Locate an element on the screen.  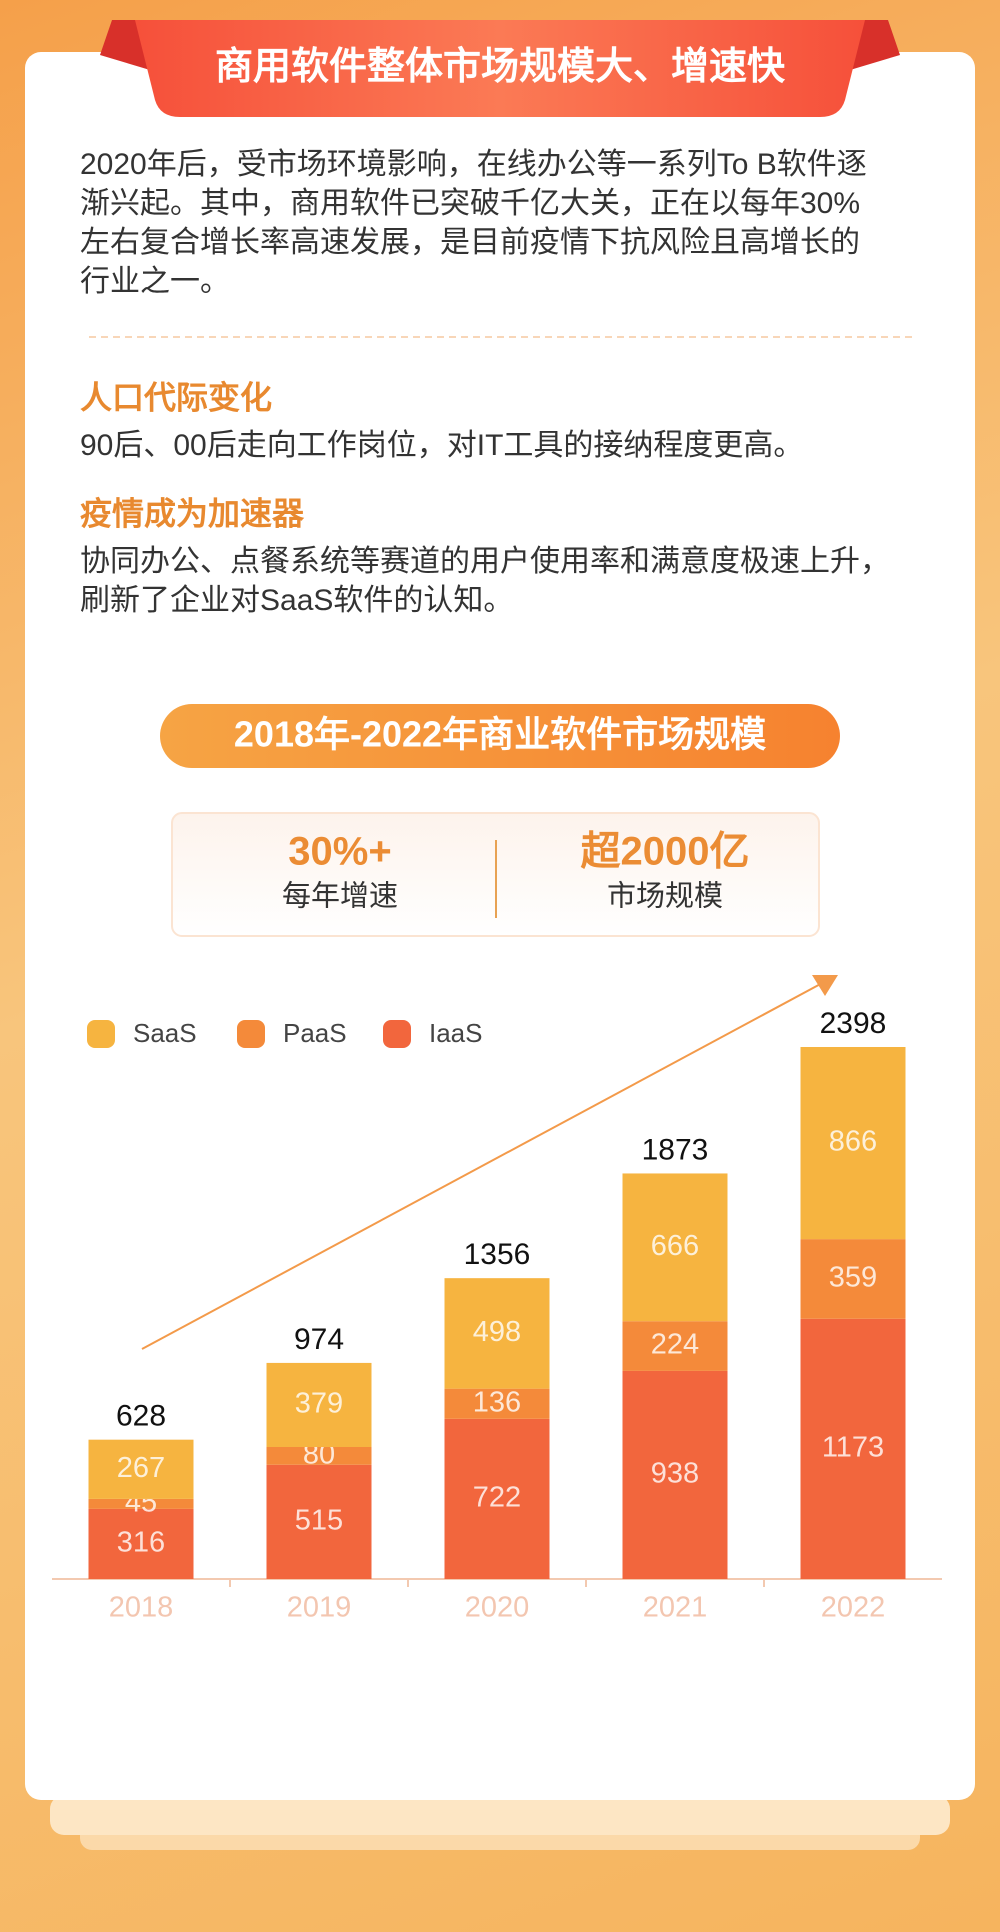
segment-label: 866 is located at coordinates (853, 1142).